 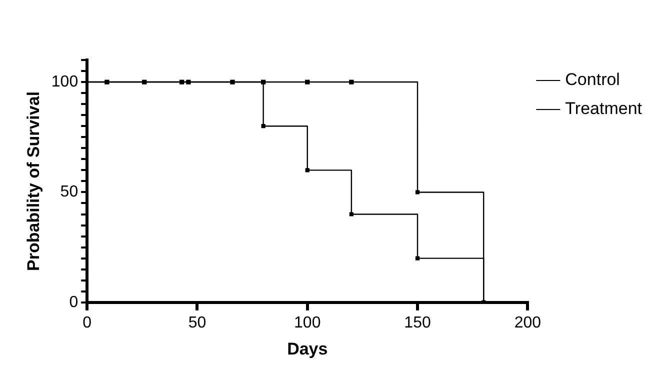 What do you see at coordinates (603, 108) in the screenshot?
I see `legend-label: Treatment` at bounding box center [603, 108].